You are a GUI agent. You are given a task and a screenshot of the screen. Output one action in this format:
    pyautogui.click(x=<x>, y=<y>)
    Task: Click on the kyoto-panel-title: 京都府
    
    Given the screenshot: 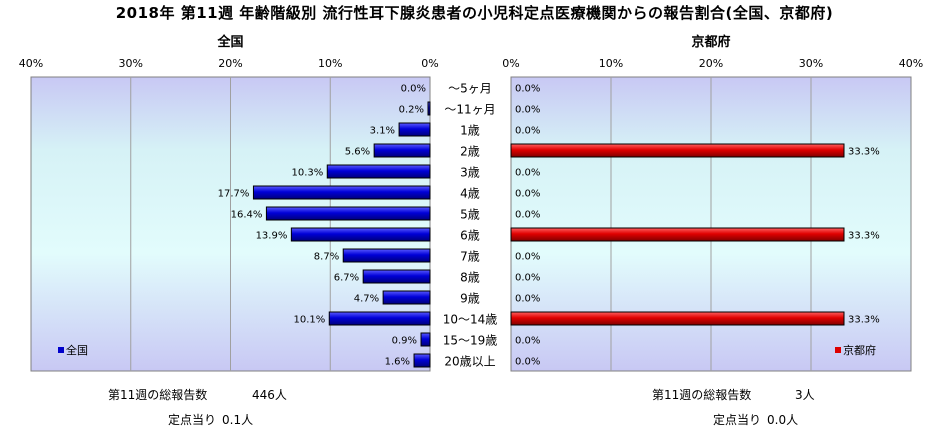 What is the action you would take?
    pyautogui.click(x=710, y=42)
    